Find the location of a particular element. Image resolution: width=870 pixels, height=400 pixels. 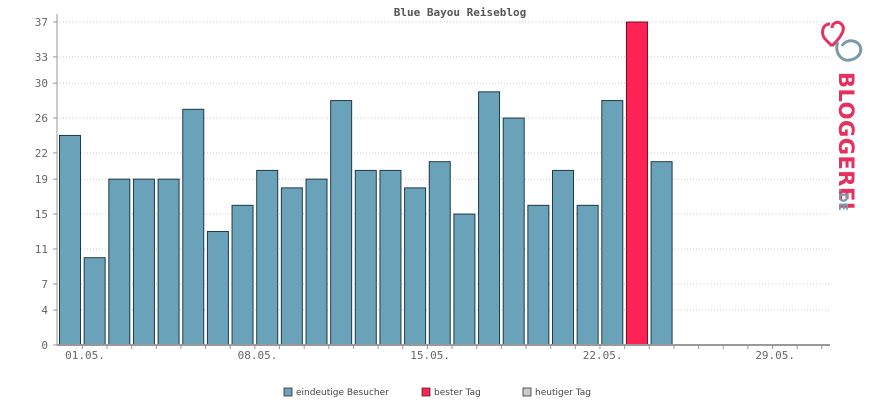

y-tick-label: 15 is located at coordinates (41, 214).